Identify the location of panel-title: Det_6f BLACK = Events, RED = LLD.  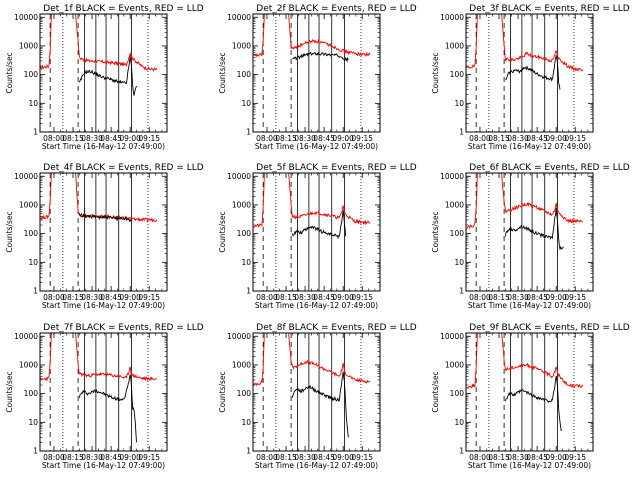
(549, 168).